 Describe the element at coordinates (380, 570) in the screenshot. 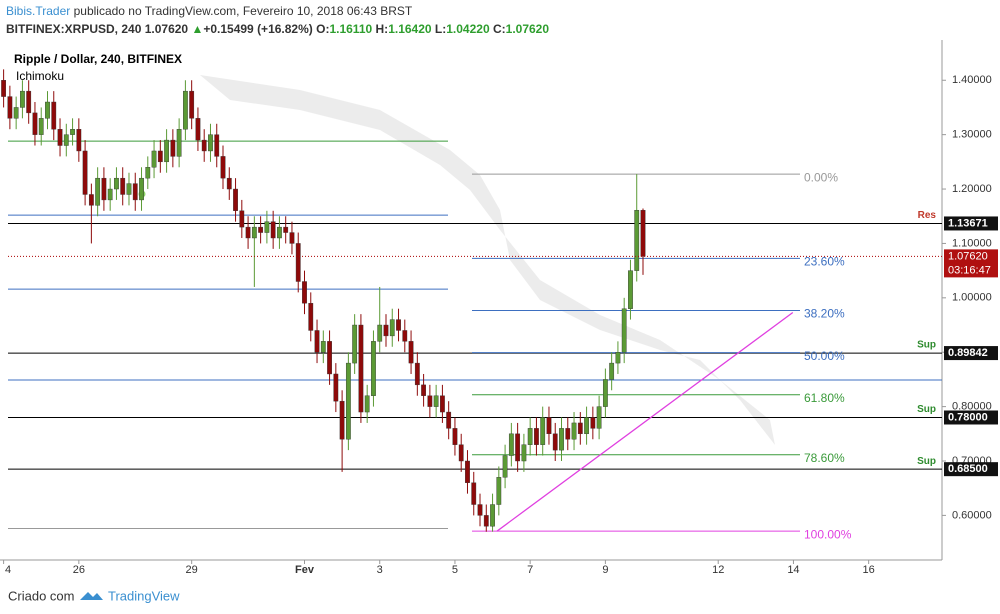

I see `x-tick-label: 3` at that location.